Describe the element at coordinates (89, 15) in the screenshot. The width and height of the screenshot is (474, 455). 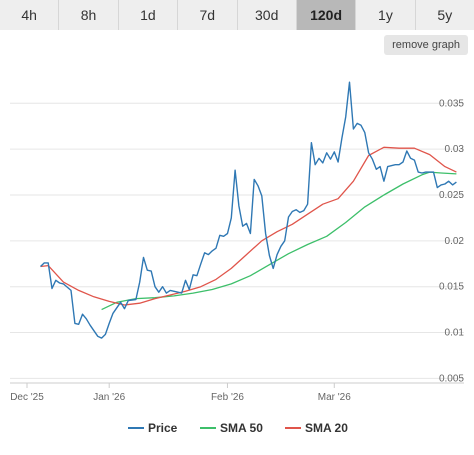
I see `tab-8h: 8h` at that location.